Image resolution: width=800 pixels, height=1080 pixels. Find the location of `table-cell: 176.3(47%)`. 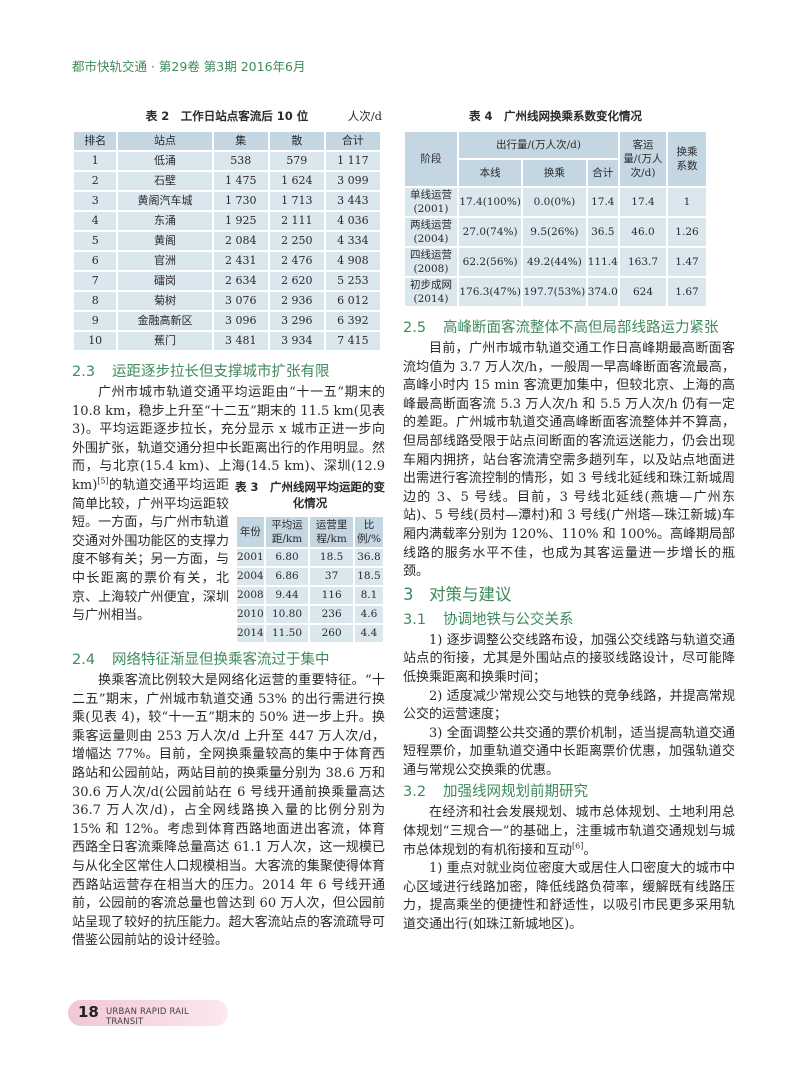

table-cell: 176.3(47%) is located at coordinates (490, 292).